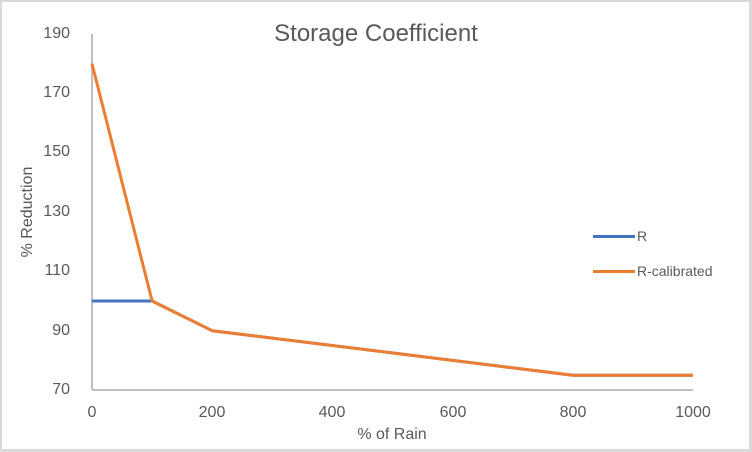  What do you see at coordinates (693, 412) in the screenshot?
I see `x-tick-label: 1000` at bounding box center [693, 412].